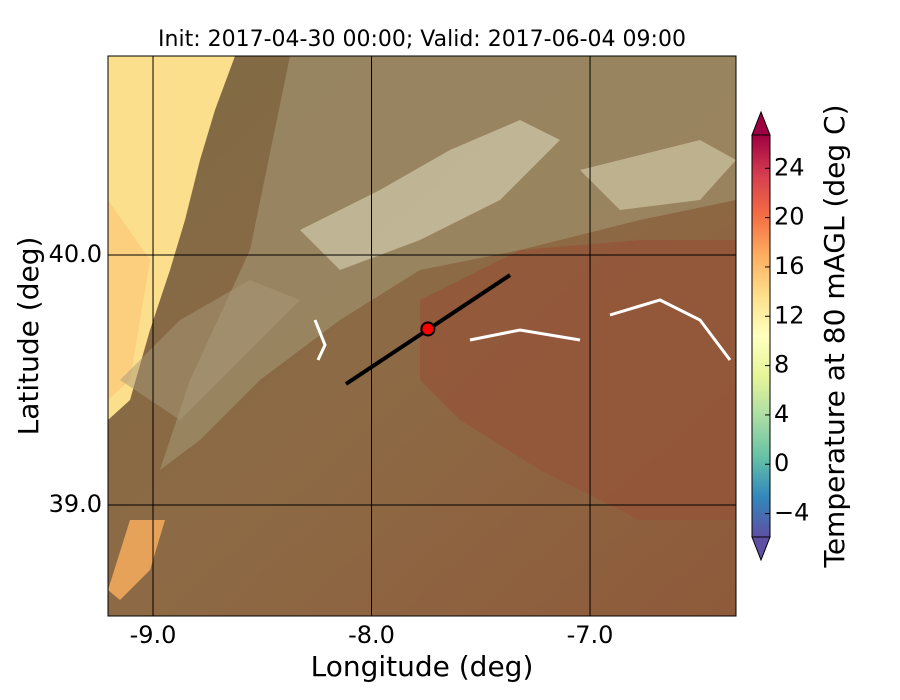  I want to click on colorbar-tick-label: 0, so click(781, 463).